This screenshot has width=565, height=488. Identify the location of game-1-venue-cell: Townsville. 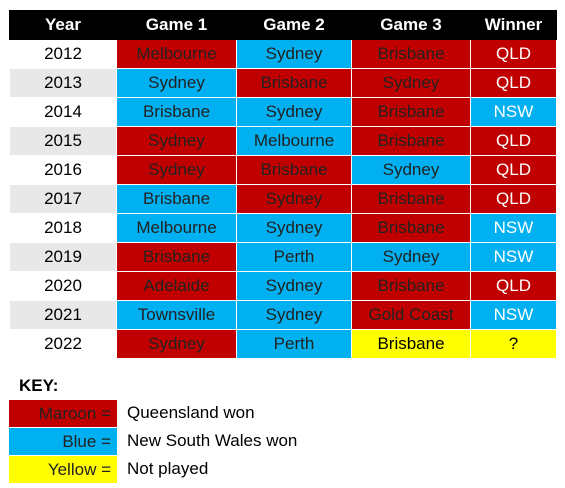
(176, 315).